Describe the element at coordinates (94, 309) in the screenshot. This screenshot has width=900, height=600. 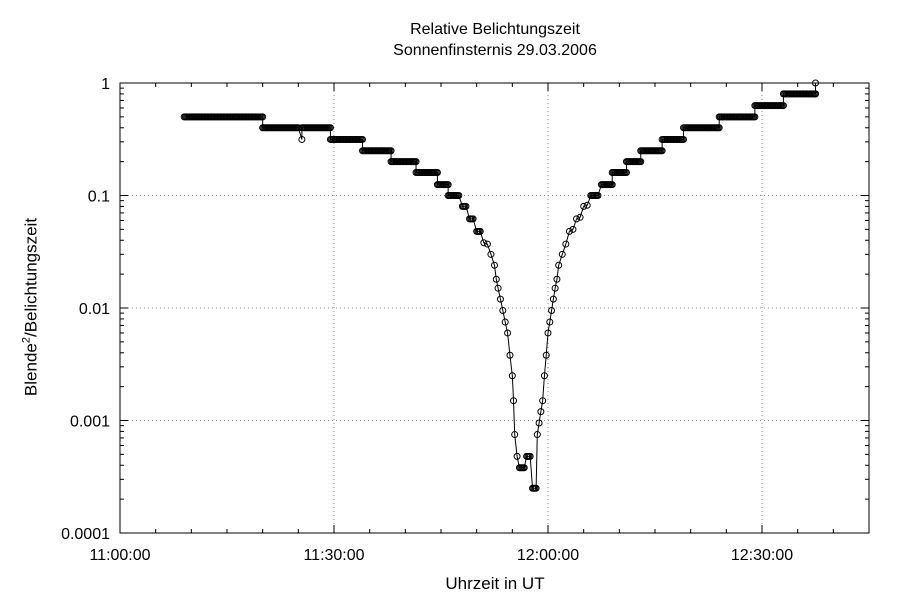
I see `y-tick-label: 0.01` at that location.